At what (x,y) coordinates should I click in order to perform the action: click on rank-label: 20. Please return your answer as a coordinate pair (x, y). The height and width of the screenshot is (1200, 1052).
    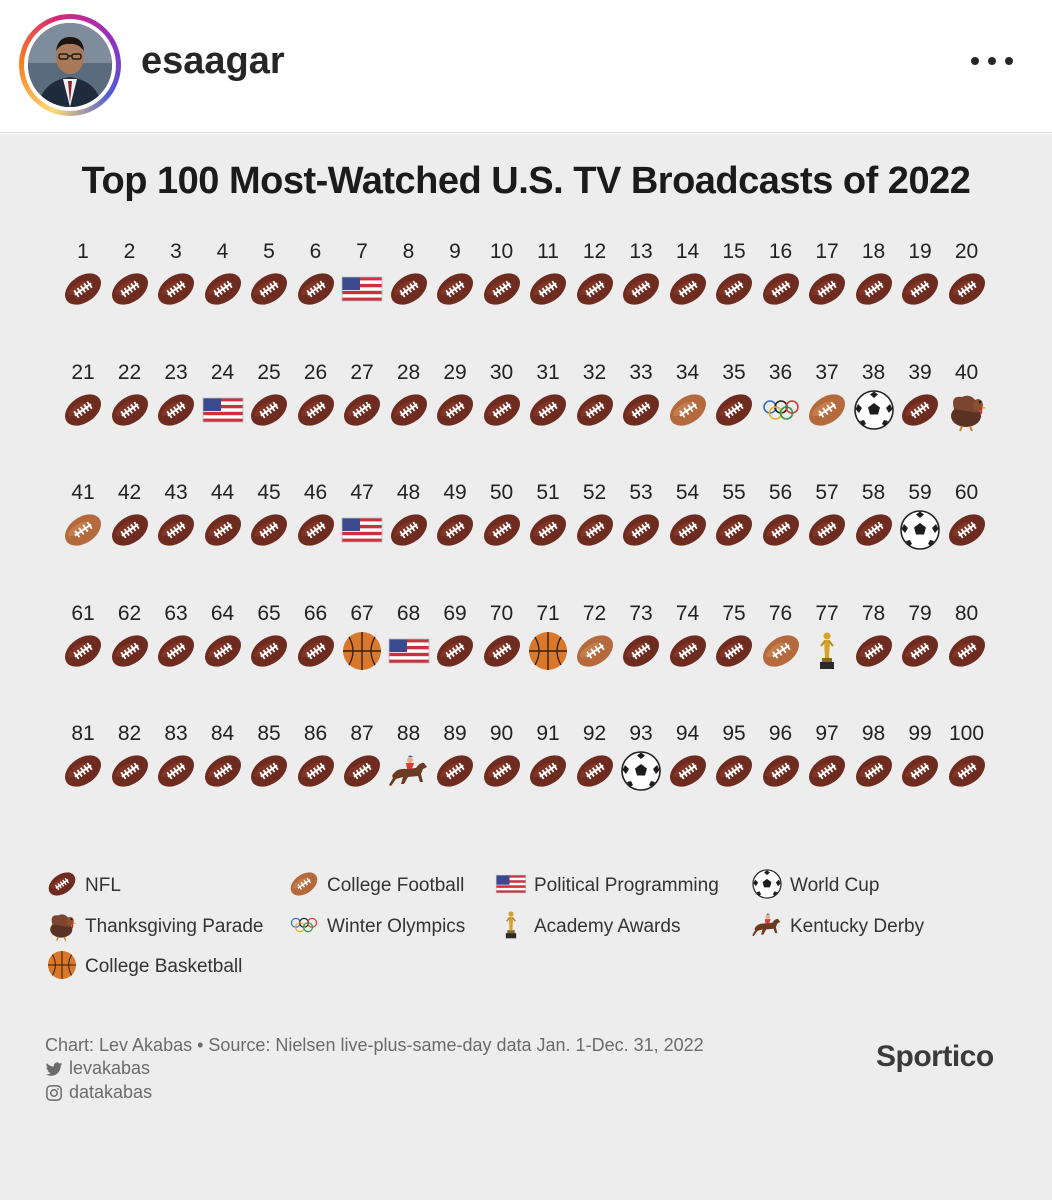
    Looking at the image, I should click on (966, 251).